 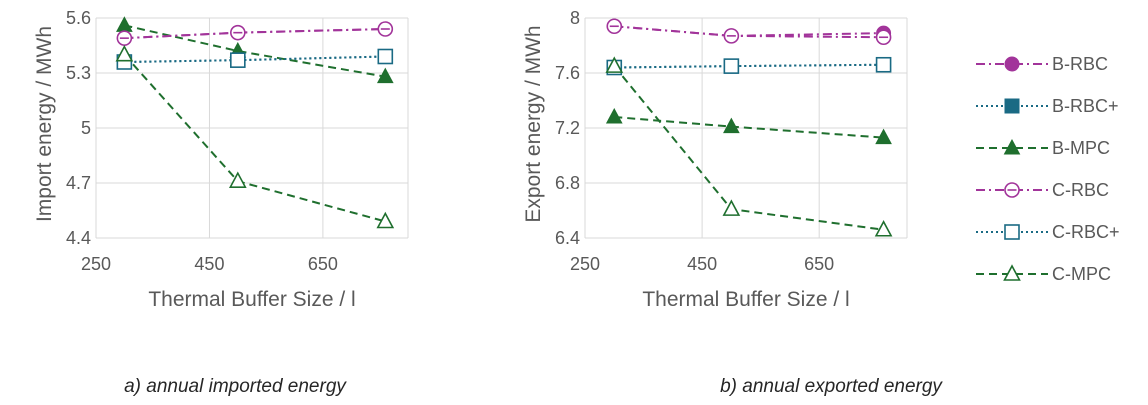 I want to click on caption-b: b) annual exported energy, so click(x=831, y=386).